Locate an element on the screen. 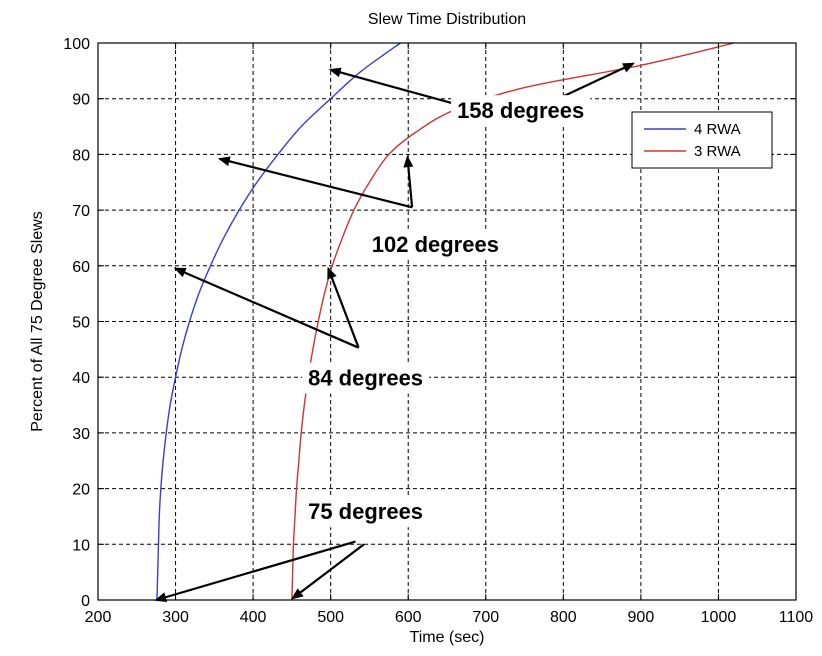 This screenshot has height=656, width=822. x-tick-label: 900 is located at coordinates (641, 617).